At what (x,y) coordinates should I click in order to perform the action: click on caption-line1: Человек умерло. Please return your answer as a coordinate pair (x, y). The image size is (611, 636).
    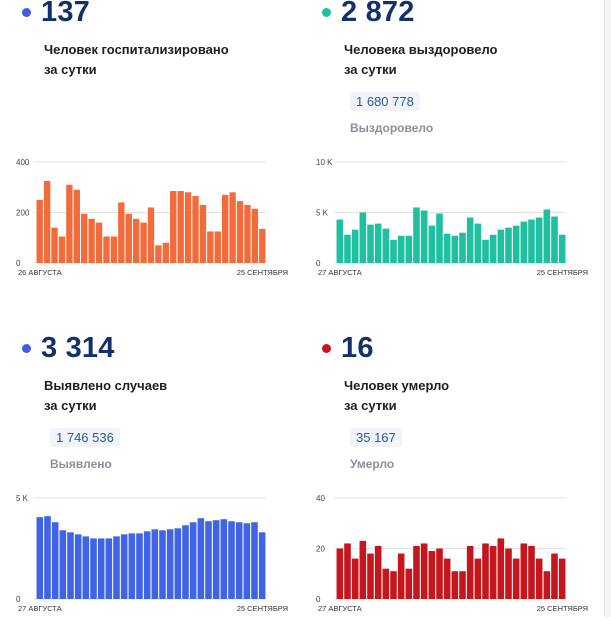
    Looking at the image, I should click on (397, 385).